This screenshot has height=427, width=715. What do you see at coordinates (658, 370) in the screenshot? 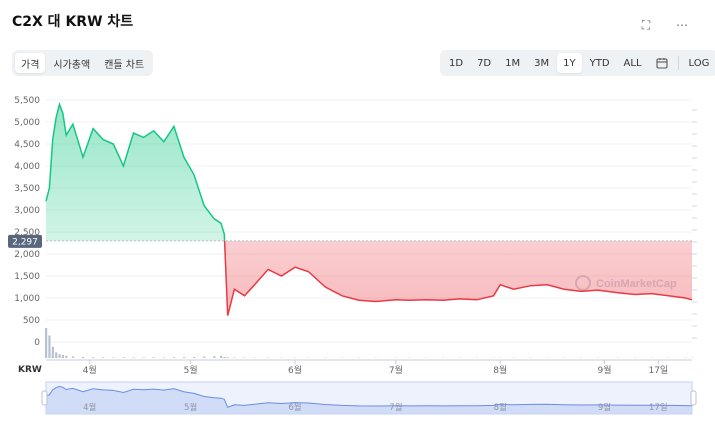
I see `x-tick-label: 17일` at bounding box center [658, 370].